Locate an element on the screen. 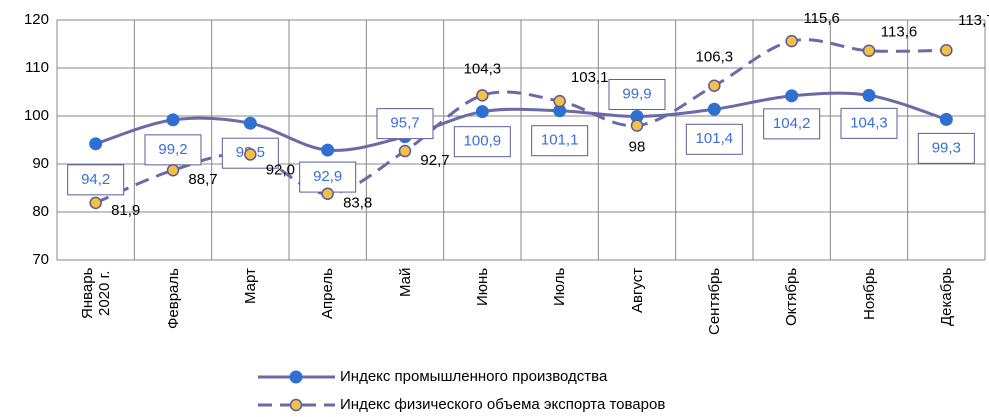 The width and height of the screenshot is (989, 417). data-label: 99,3 is located at coordinates (946, 147).